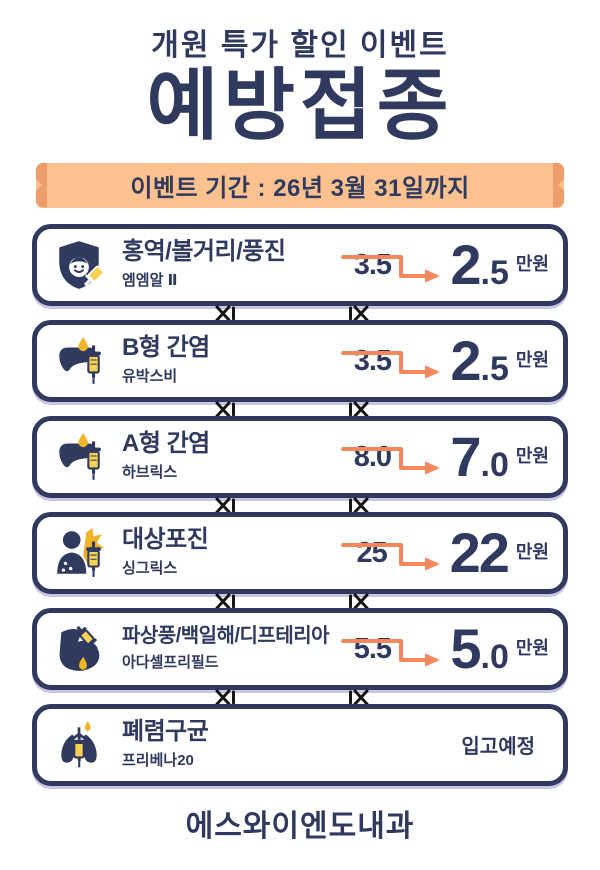  I want to click on vaccine-text: A형 간염 하브릭스, so click(166, 456).